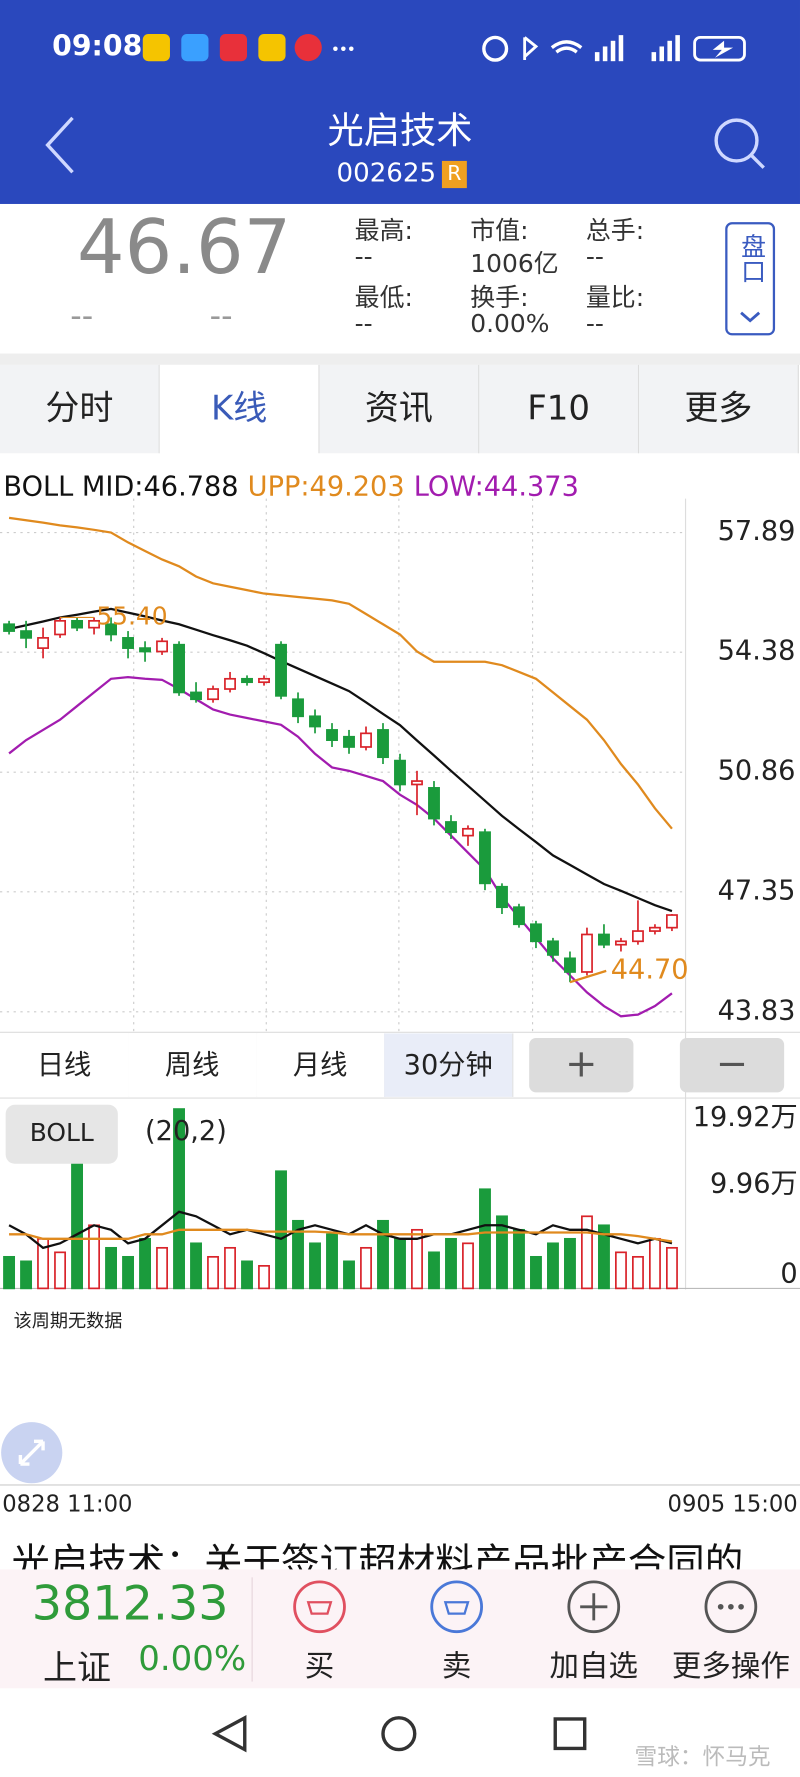  Describe the element at coordinates (67, 1504) in the screenshot. I see `time-start: 0828 11:00` at that location.